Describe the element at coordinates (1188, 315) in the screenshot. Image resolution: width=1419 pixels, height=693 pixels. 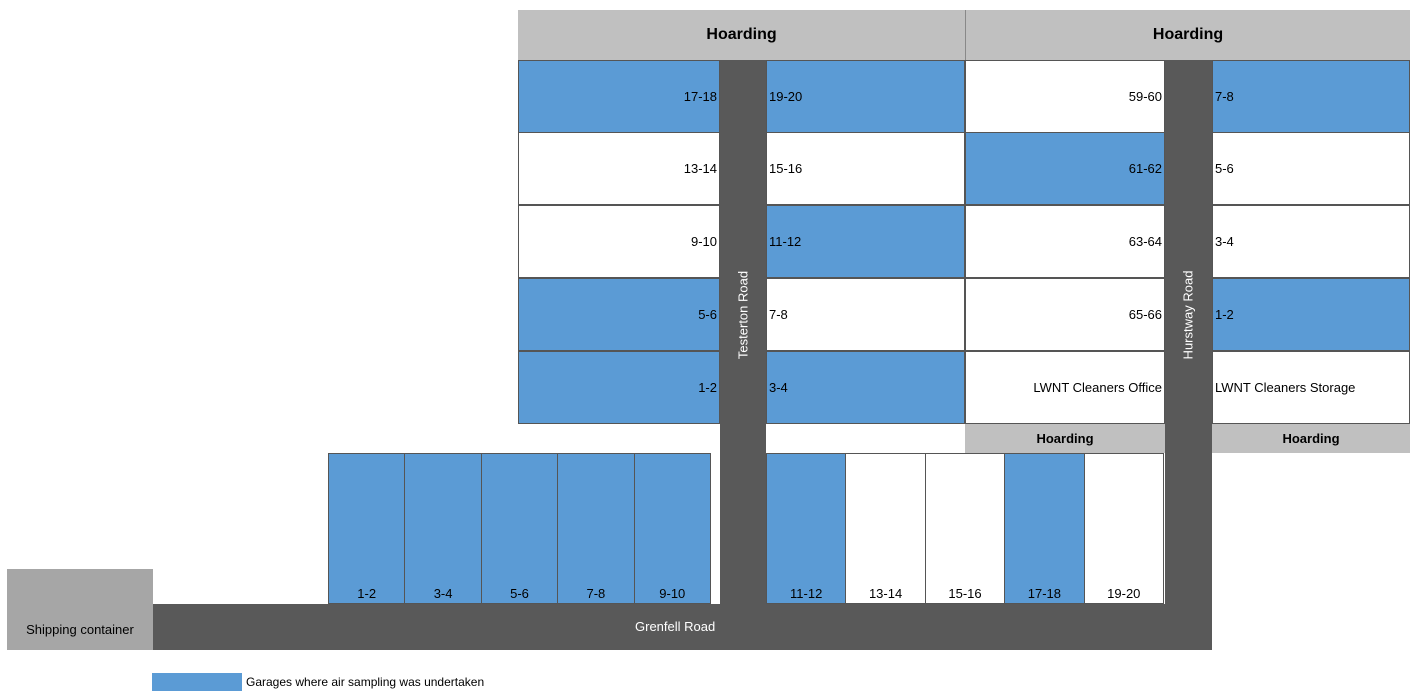
I see `hurstway-road-label: Hurstway Road` at that location.